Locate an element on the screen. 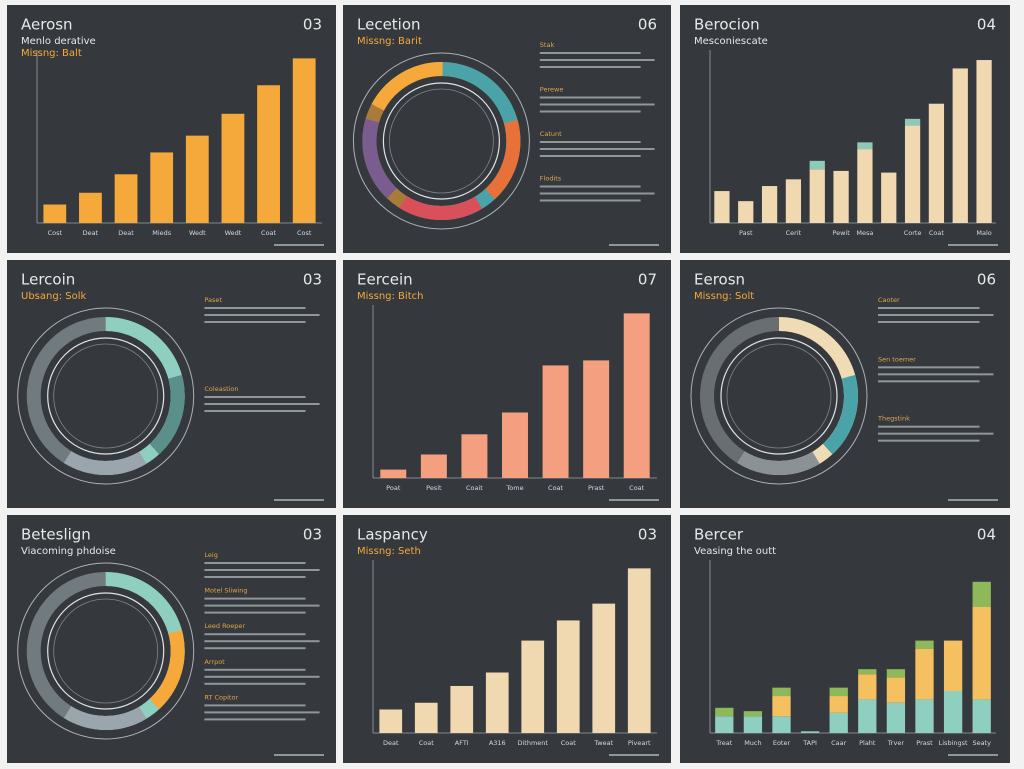  x-tick-label: AFTI is located at coordinates (462, 743).